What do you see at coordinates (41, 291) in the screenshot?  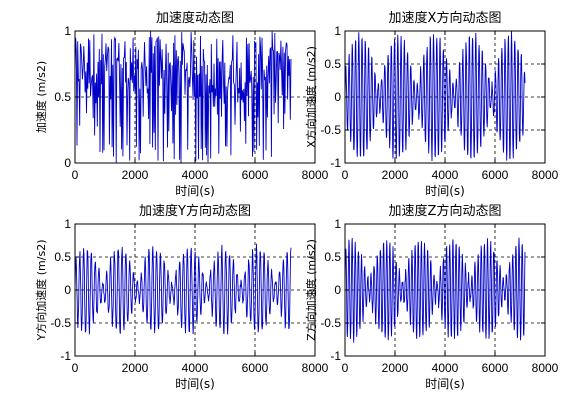 I see `y-axis-label: Y方向加速度 (m/s2)` at bounding box center [41, 291].